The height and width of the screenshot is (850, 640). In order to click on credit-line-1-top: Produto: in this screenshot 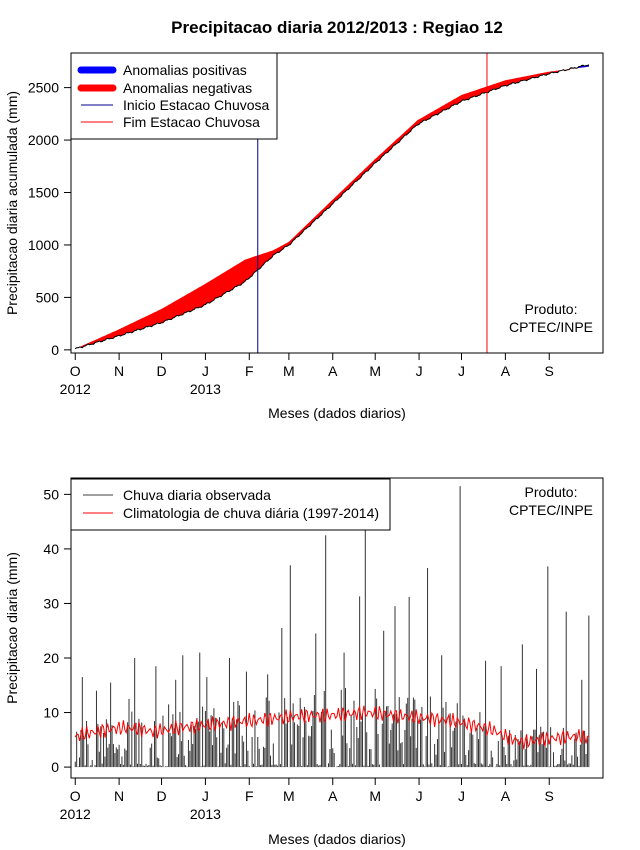, I will do `click(551, 309)`.